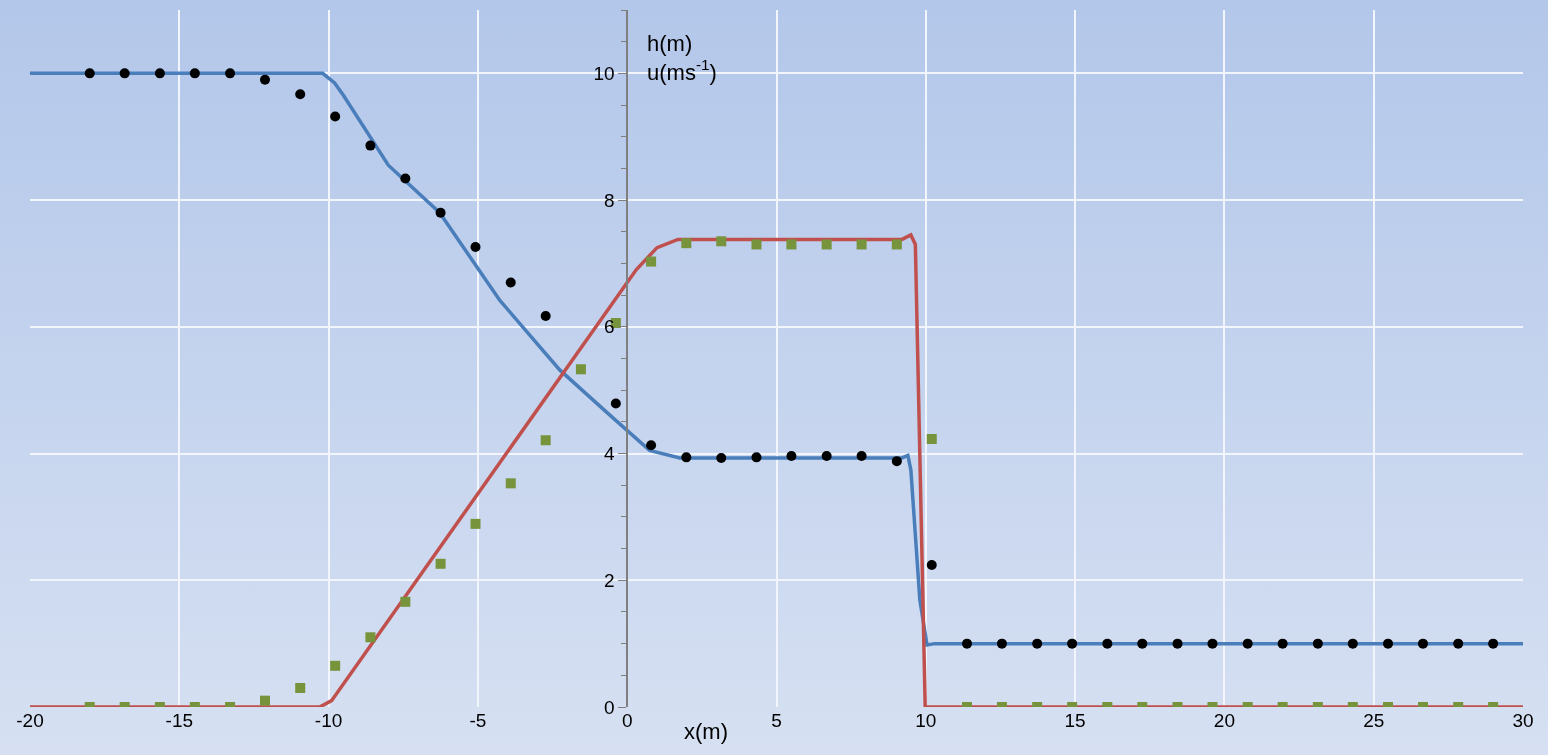  What do you see at coordinates (604, 74) in the screenshot?
I see `y-tick-label: 10` at bounding box center [604, 74].